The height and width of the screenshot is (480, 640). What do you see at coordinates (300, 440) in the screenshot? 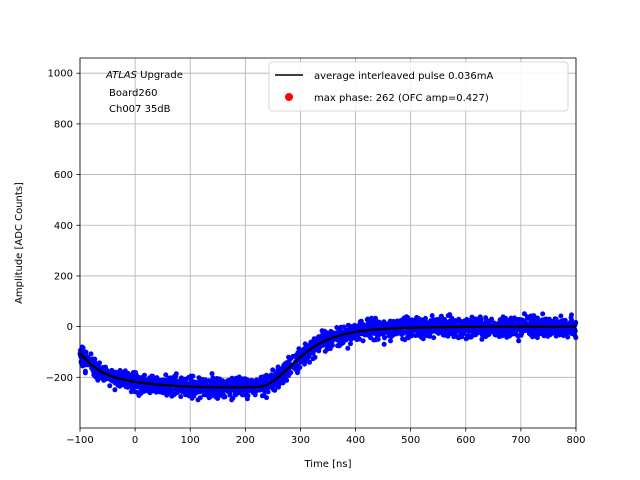
I see `x-tick-label: 300` at bounding box center [300, 440].